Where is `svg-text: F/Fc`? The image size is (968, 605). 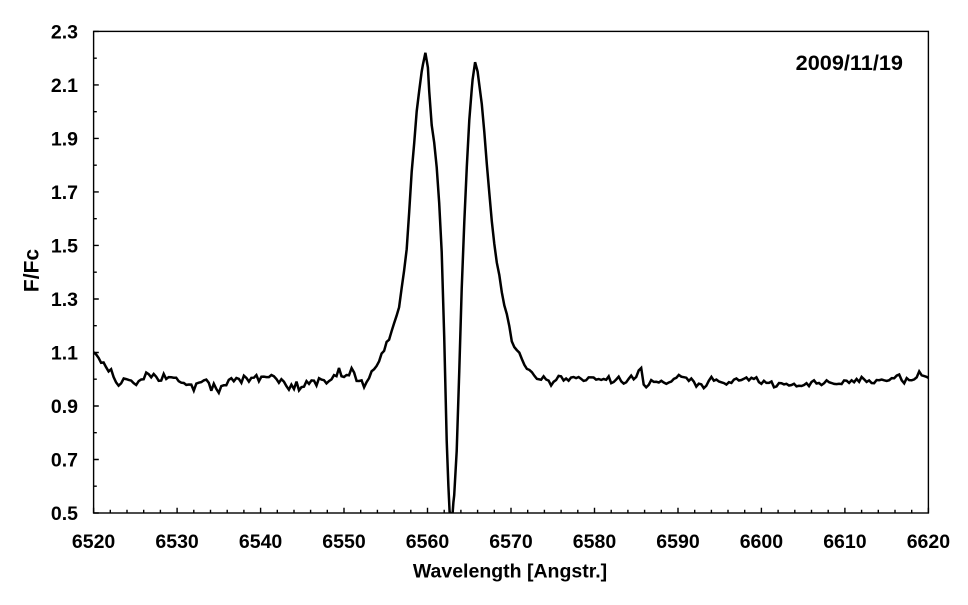 svg-text: F/Fc is located at coordinates (31, 270).